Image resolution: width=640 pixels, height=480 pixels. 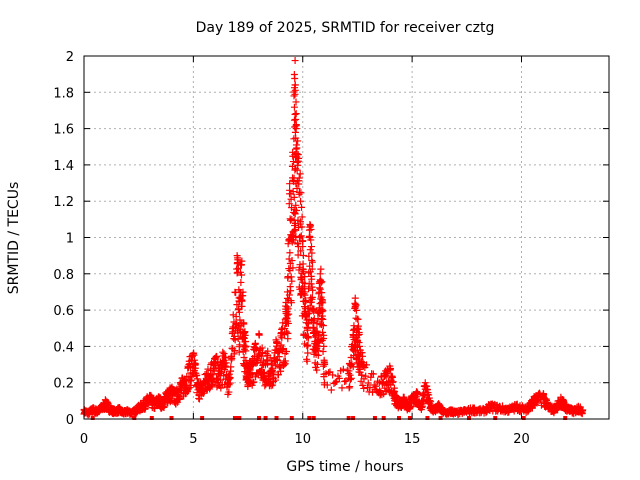 I want to click on y-tick-label: 0.8, so click(x=63, y=275).